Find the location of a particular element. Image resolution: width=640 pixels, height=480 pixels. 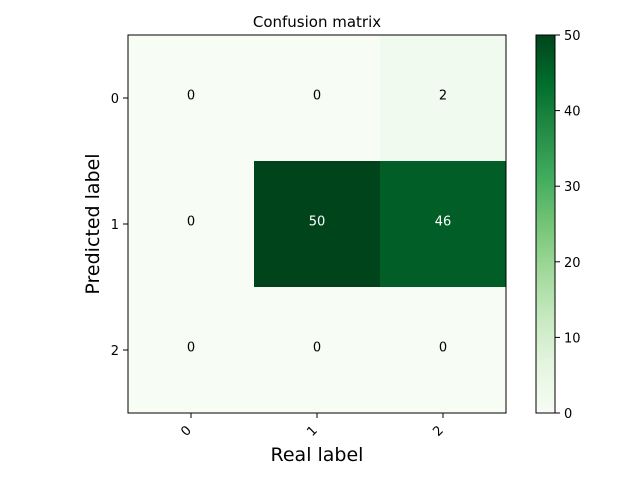

y-tick-label: 2 is located at coordinates (115, 351).